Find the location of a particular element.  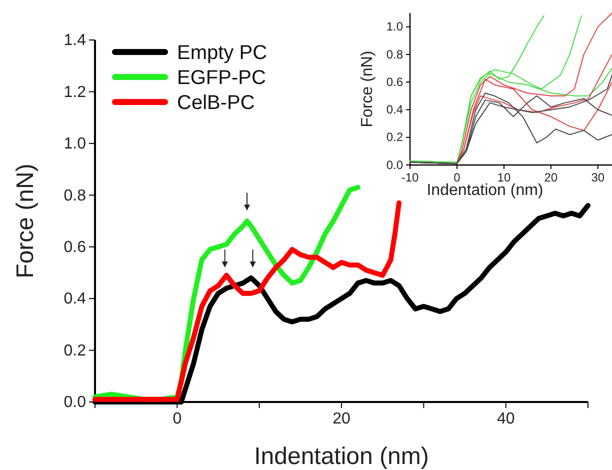

x-tick-label: -10 is located at coordinates (410, 177).